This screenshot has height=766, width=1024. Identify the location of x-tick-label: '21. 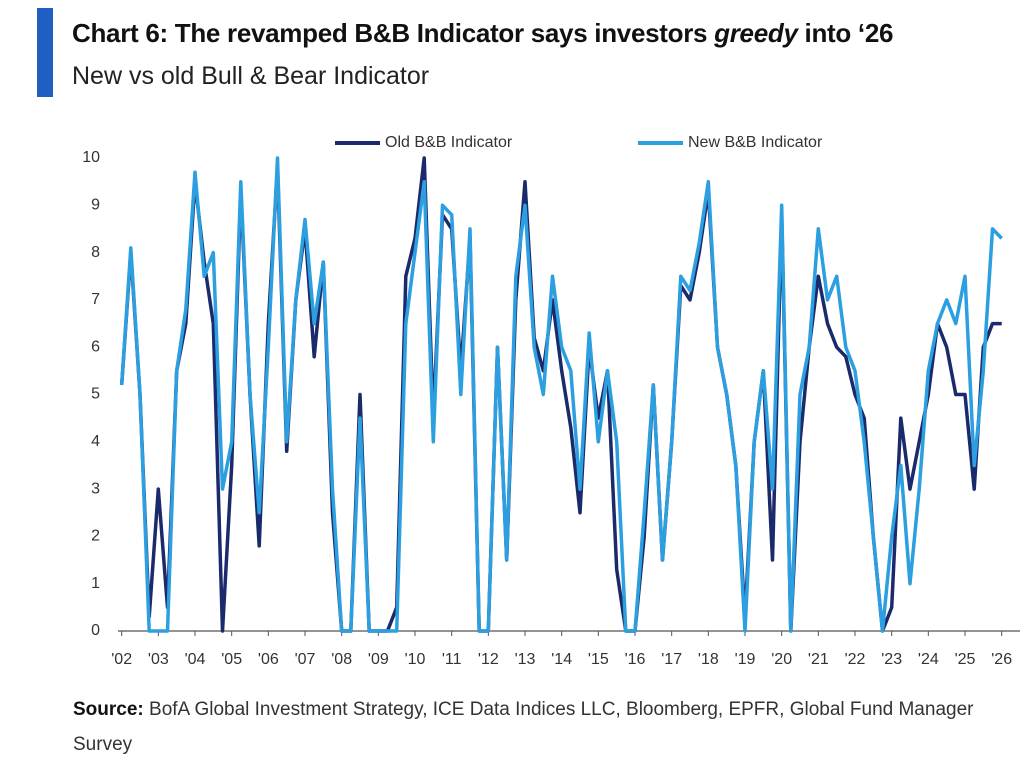
(818, 659).